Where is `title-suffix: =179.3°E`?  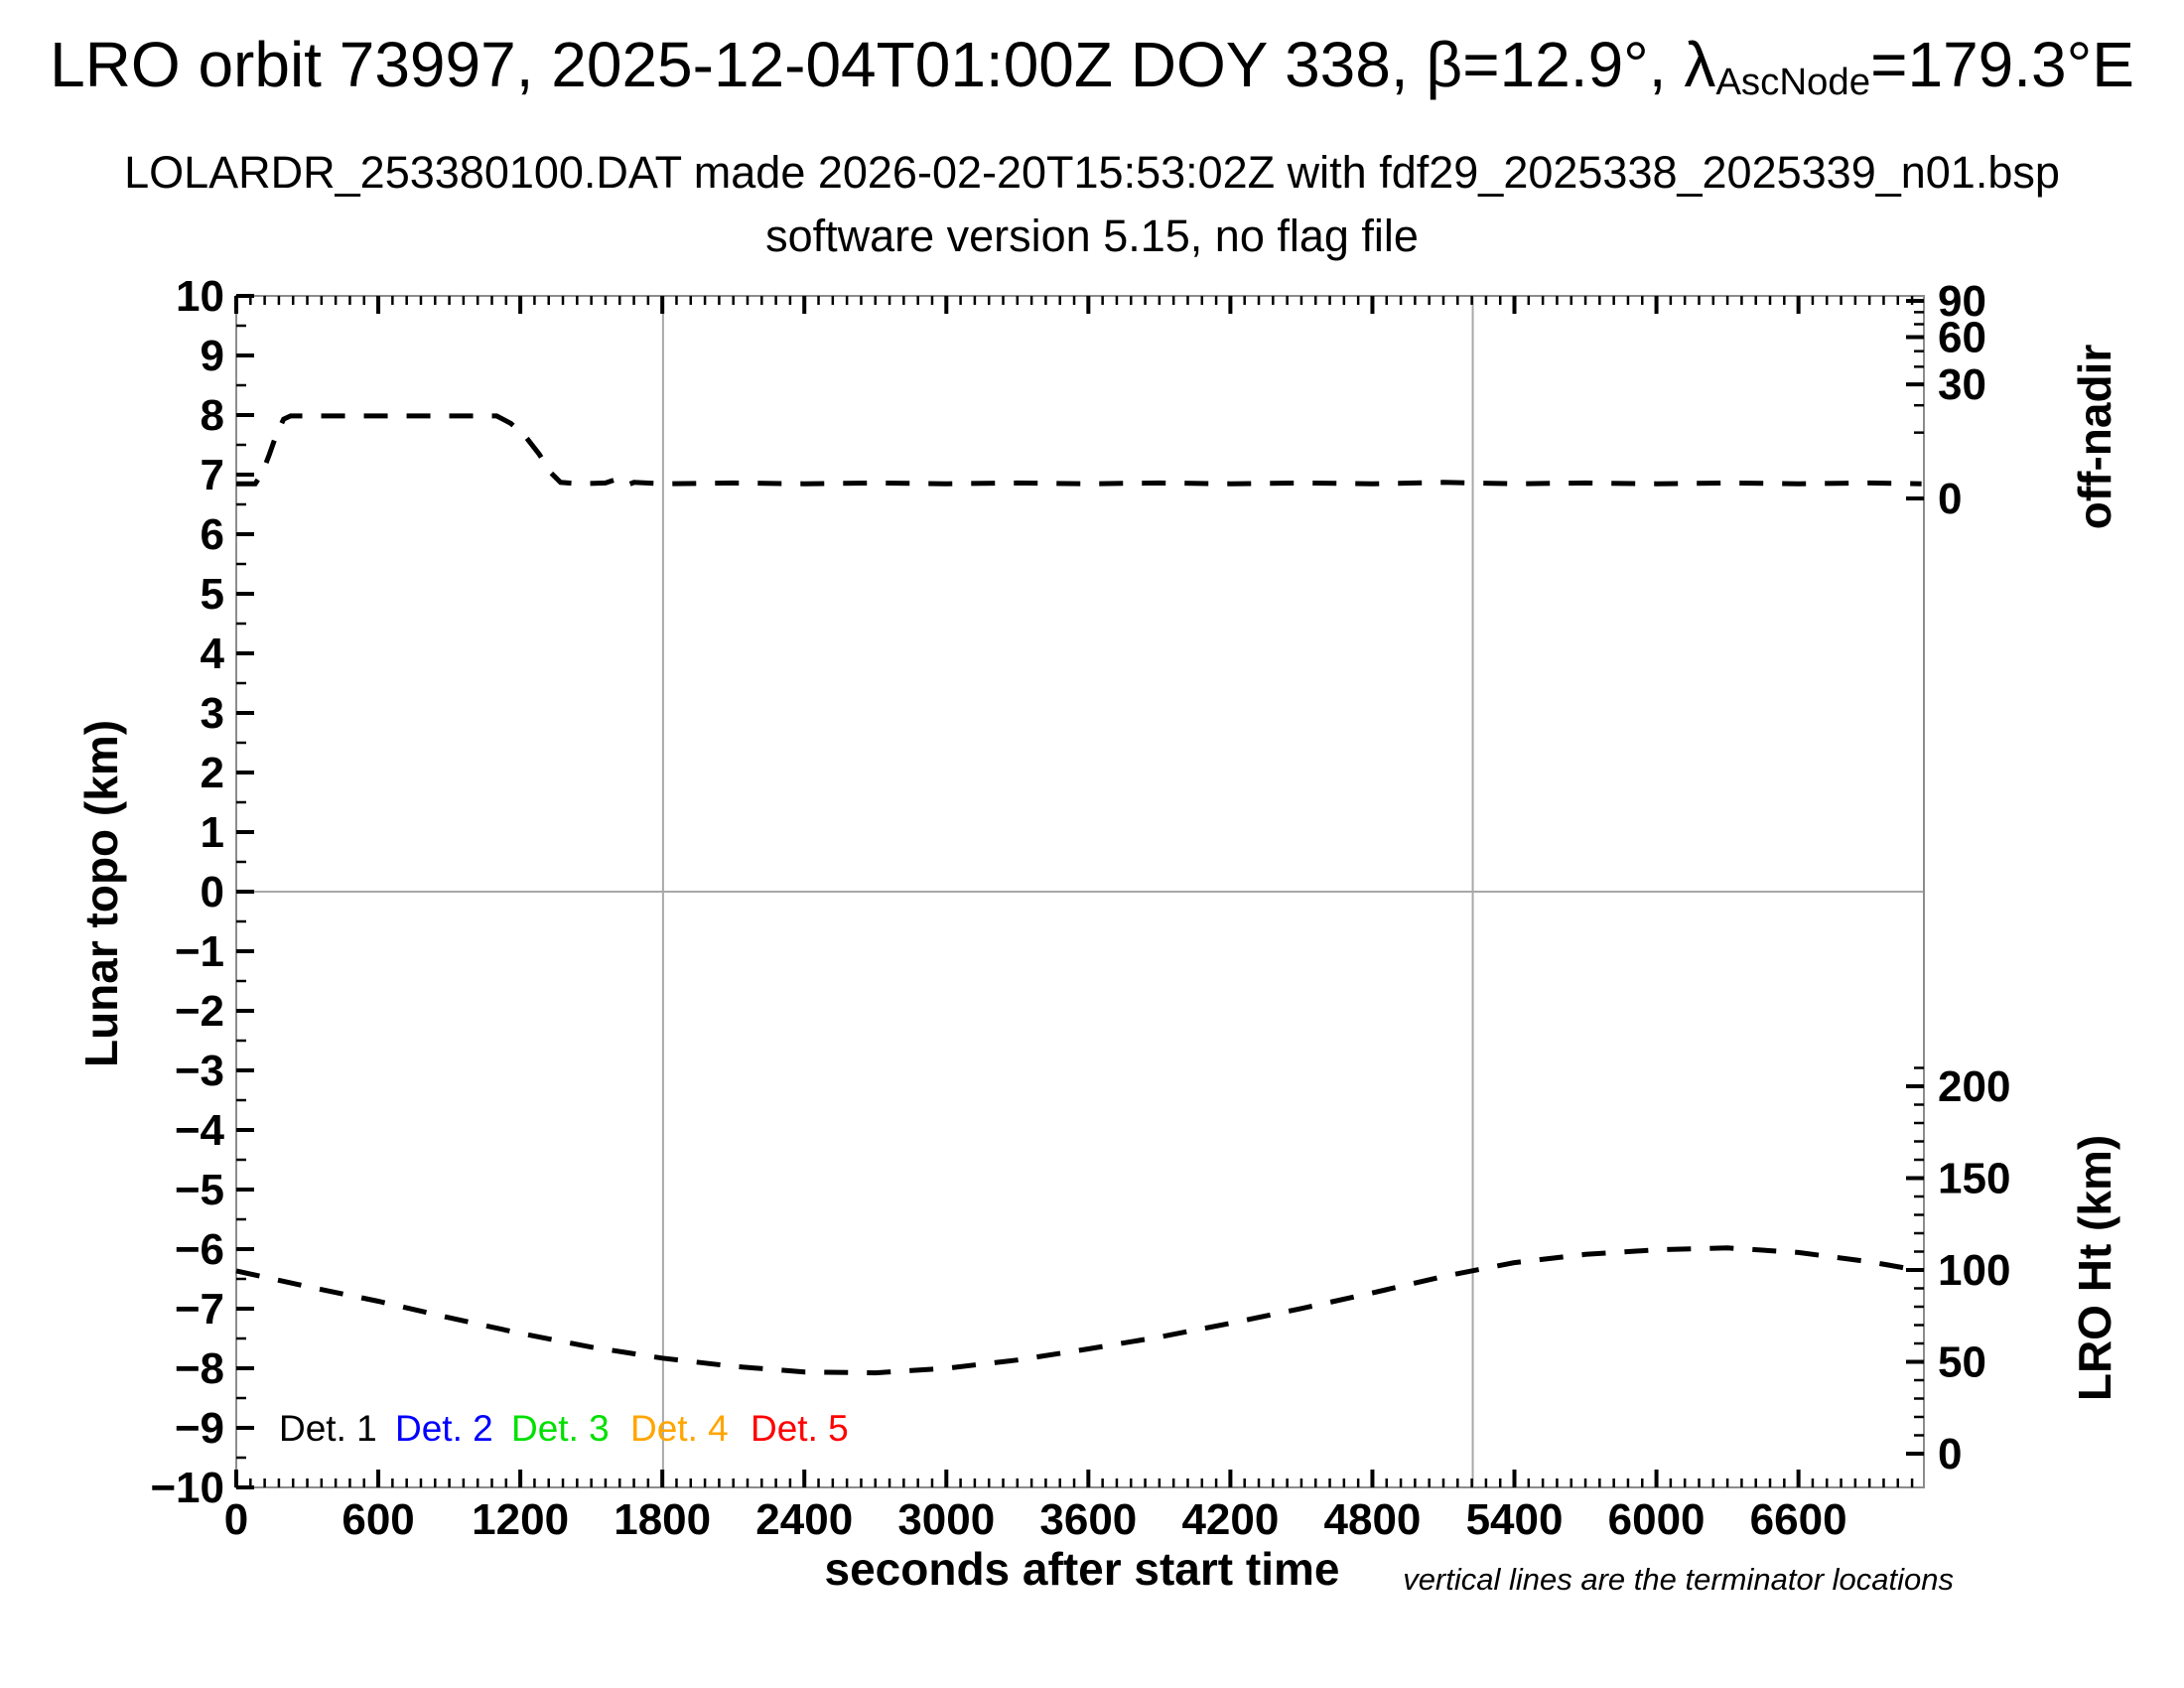 title-suffix: =179.3°E is located at coordinates (2002, 64).